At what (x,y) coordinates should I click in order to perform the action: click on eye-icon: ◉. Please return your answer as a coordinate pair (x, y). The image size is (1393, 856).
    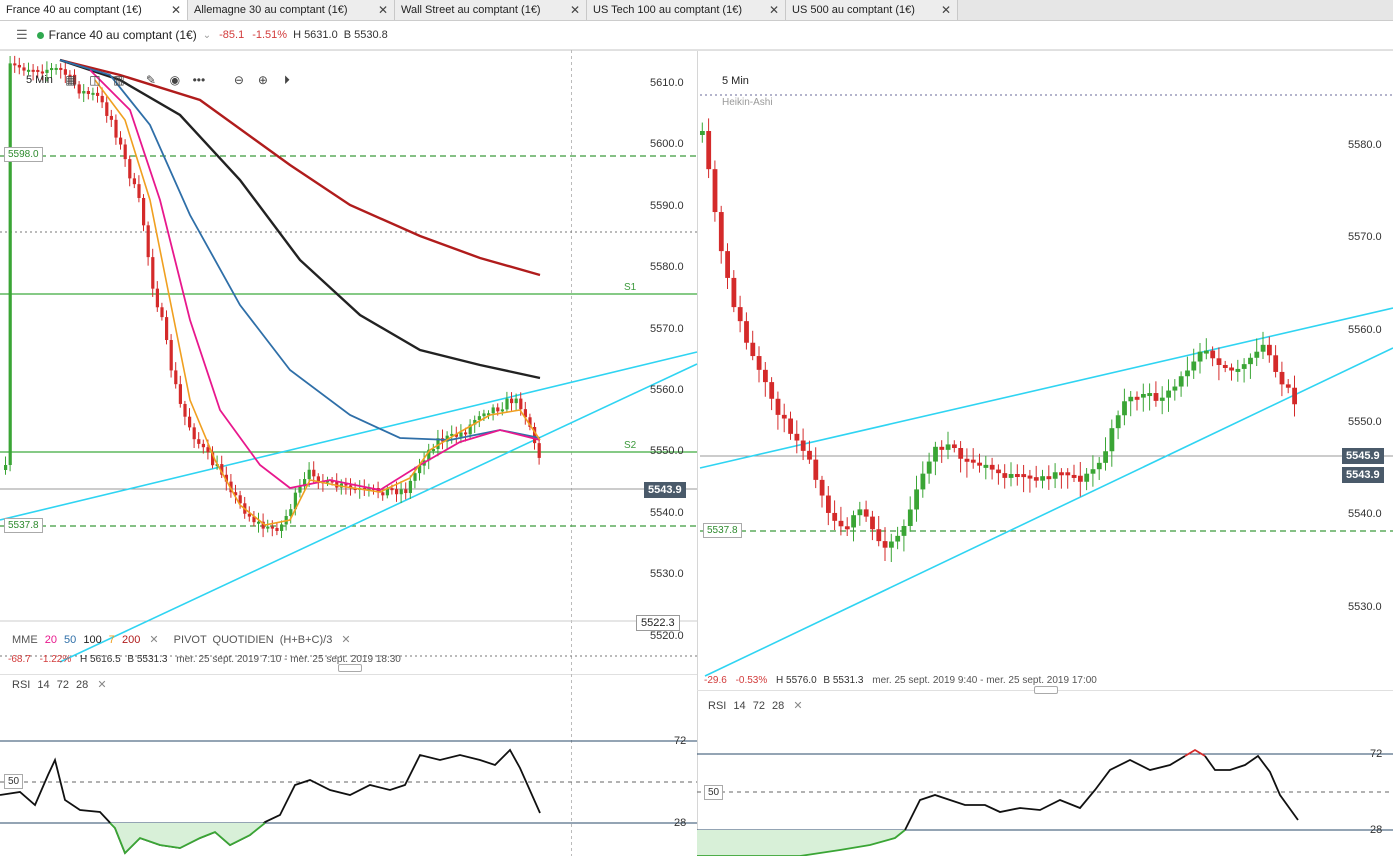
    Looking at the image, I should click on (175, 80).